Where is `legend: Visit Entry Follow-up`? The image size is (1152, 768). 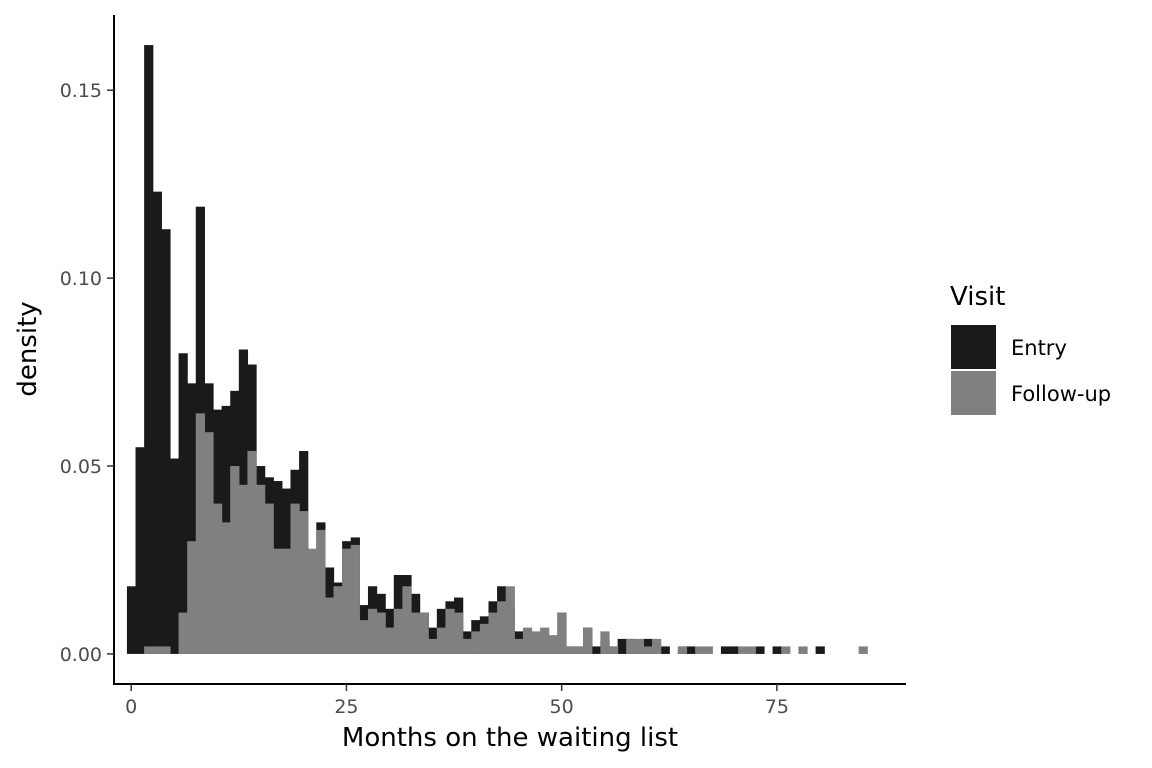
legend: Visit Entry Follow-up is located at coordinates (1030, 348).